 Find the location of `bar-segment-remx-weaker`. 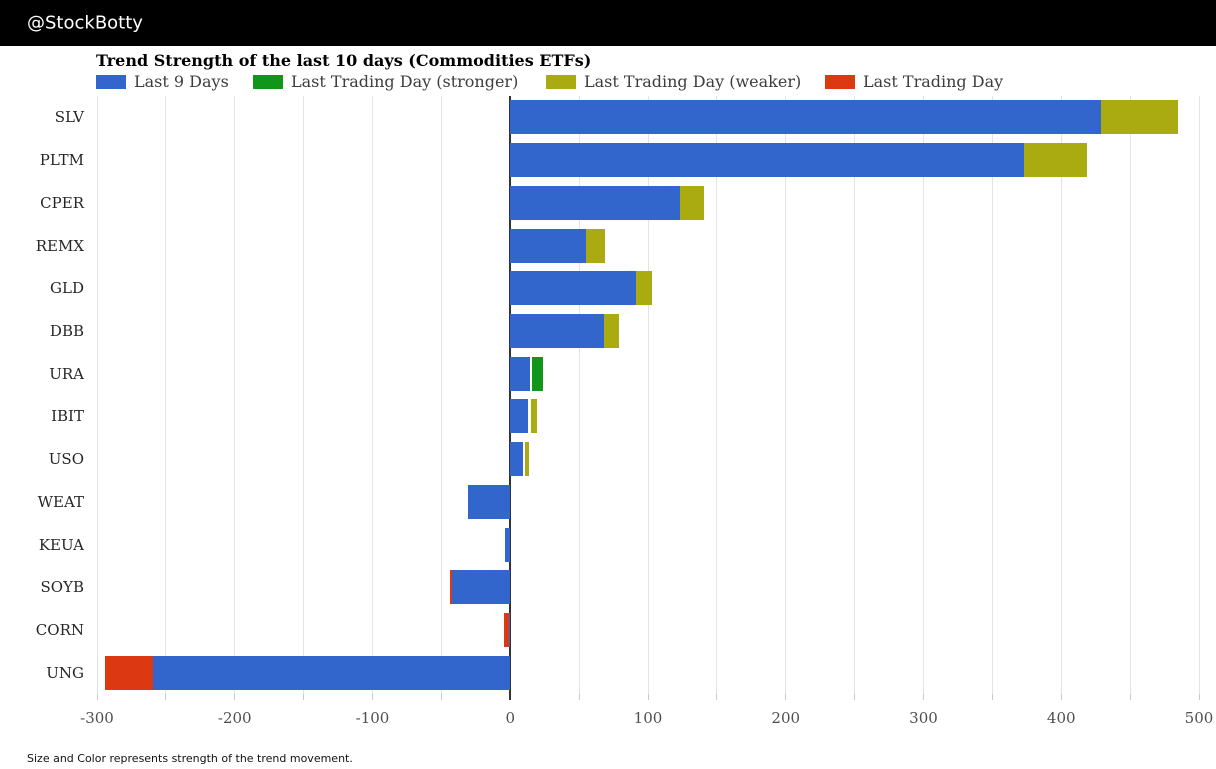

bar-segment-remx-weaker is located at coordinates (596, 245).